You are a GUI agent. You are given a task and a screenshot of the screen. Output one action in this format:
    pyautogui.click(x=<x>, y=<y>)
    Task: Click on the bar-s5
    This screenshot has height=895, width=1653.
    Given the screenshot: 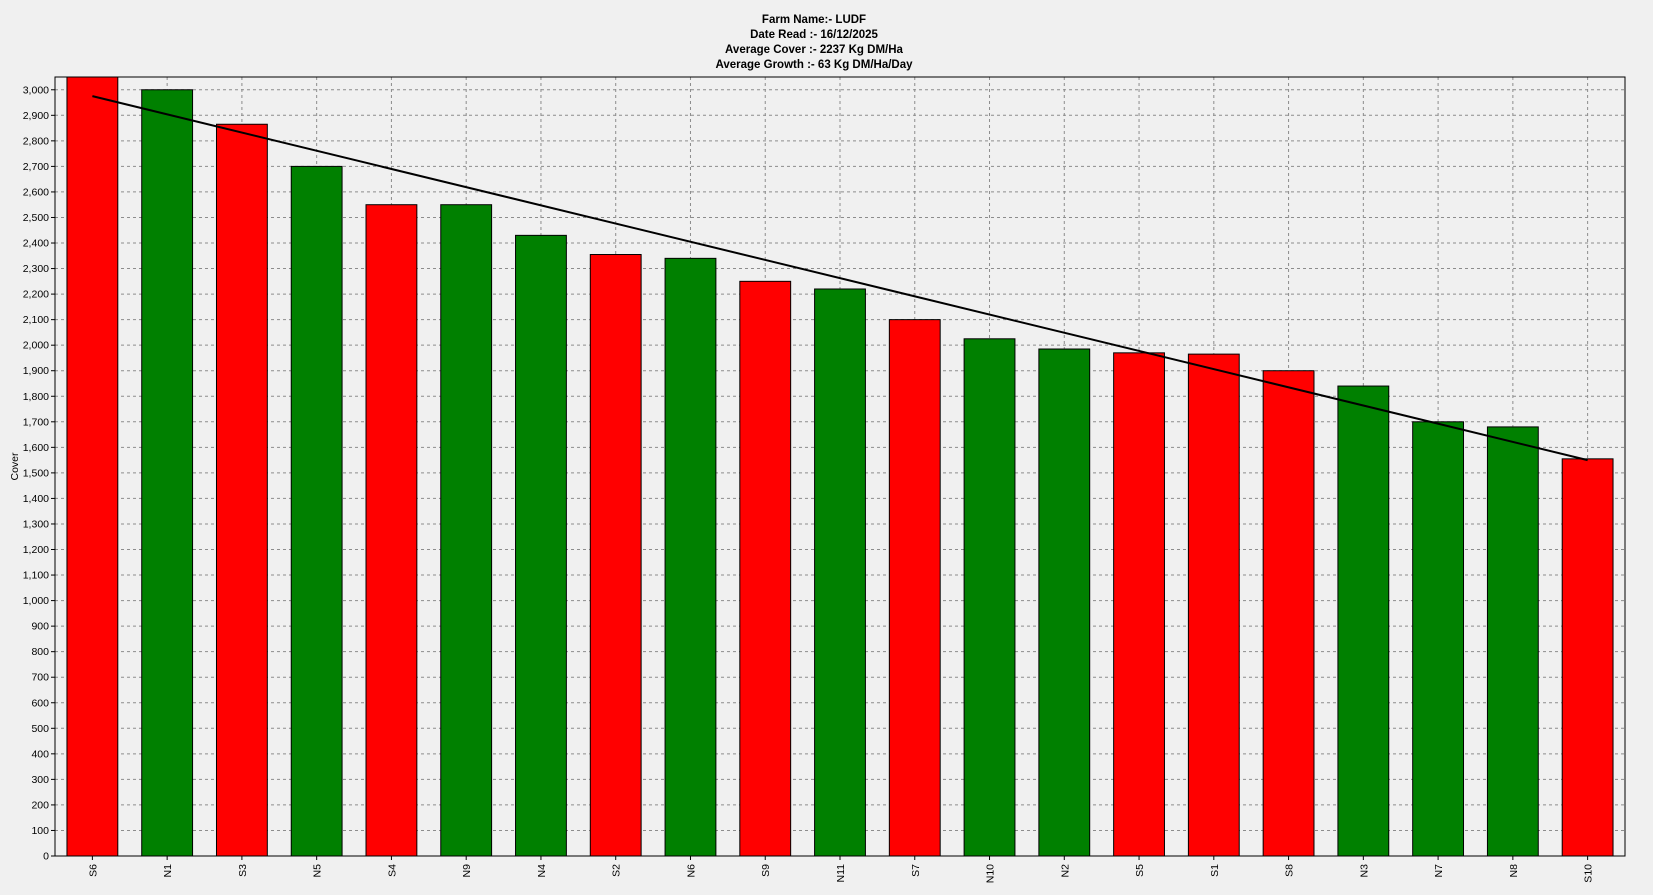 What is the action you would take?
    pyautogui.click(x=1139, y=604)
    